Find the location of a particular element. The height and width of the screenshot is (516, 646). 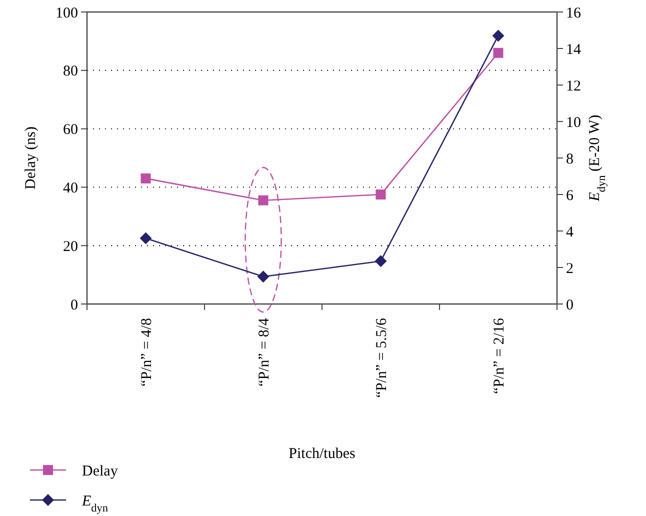

y2-tick-label: 10 is located at coordinates (573, 122).